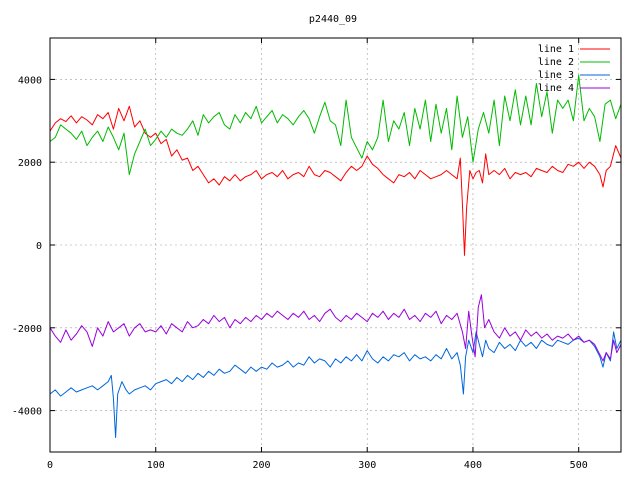  Describe the element at coordinates (333, 19) in the screenshot. I see `chart-title: p2440_09` at that location.